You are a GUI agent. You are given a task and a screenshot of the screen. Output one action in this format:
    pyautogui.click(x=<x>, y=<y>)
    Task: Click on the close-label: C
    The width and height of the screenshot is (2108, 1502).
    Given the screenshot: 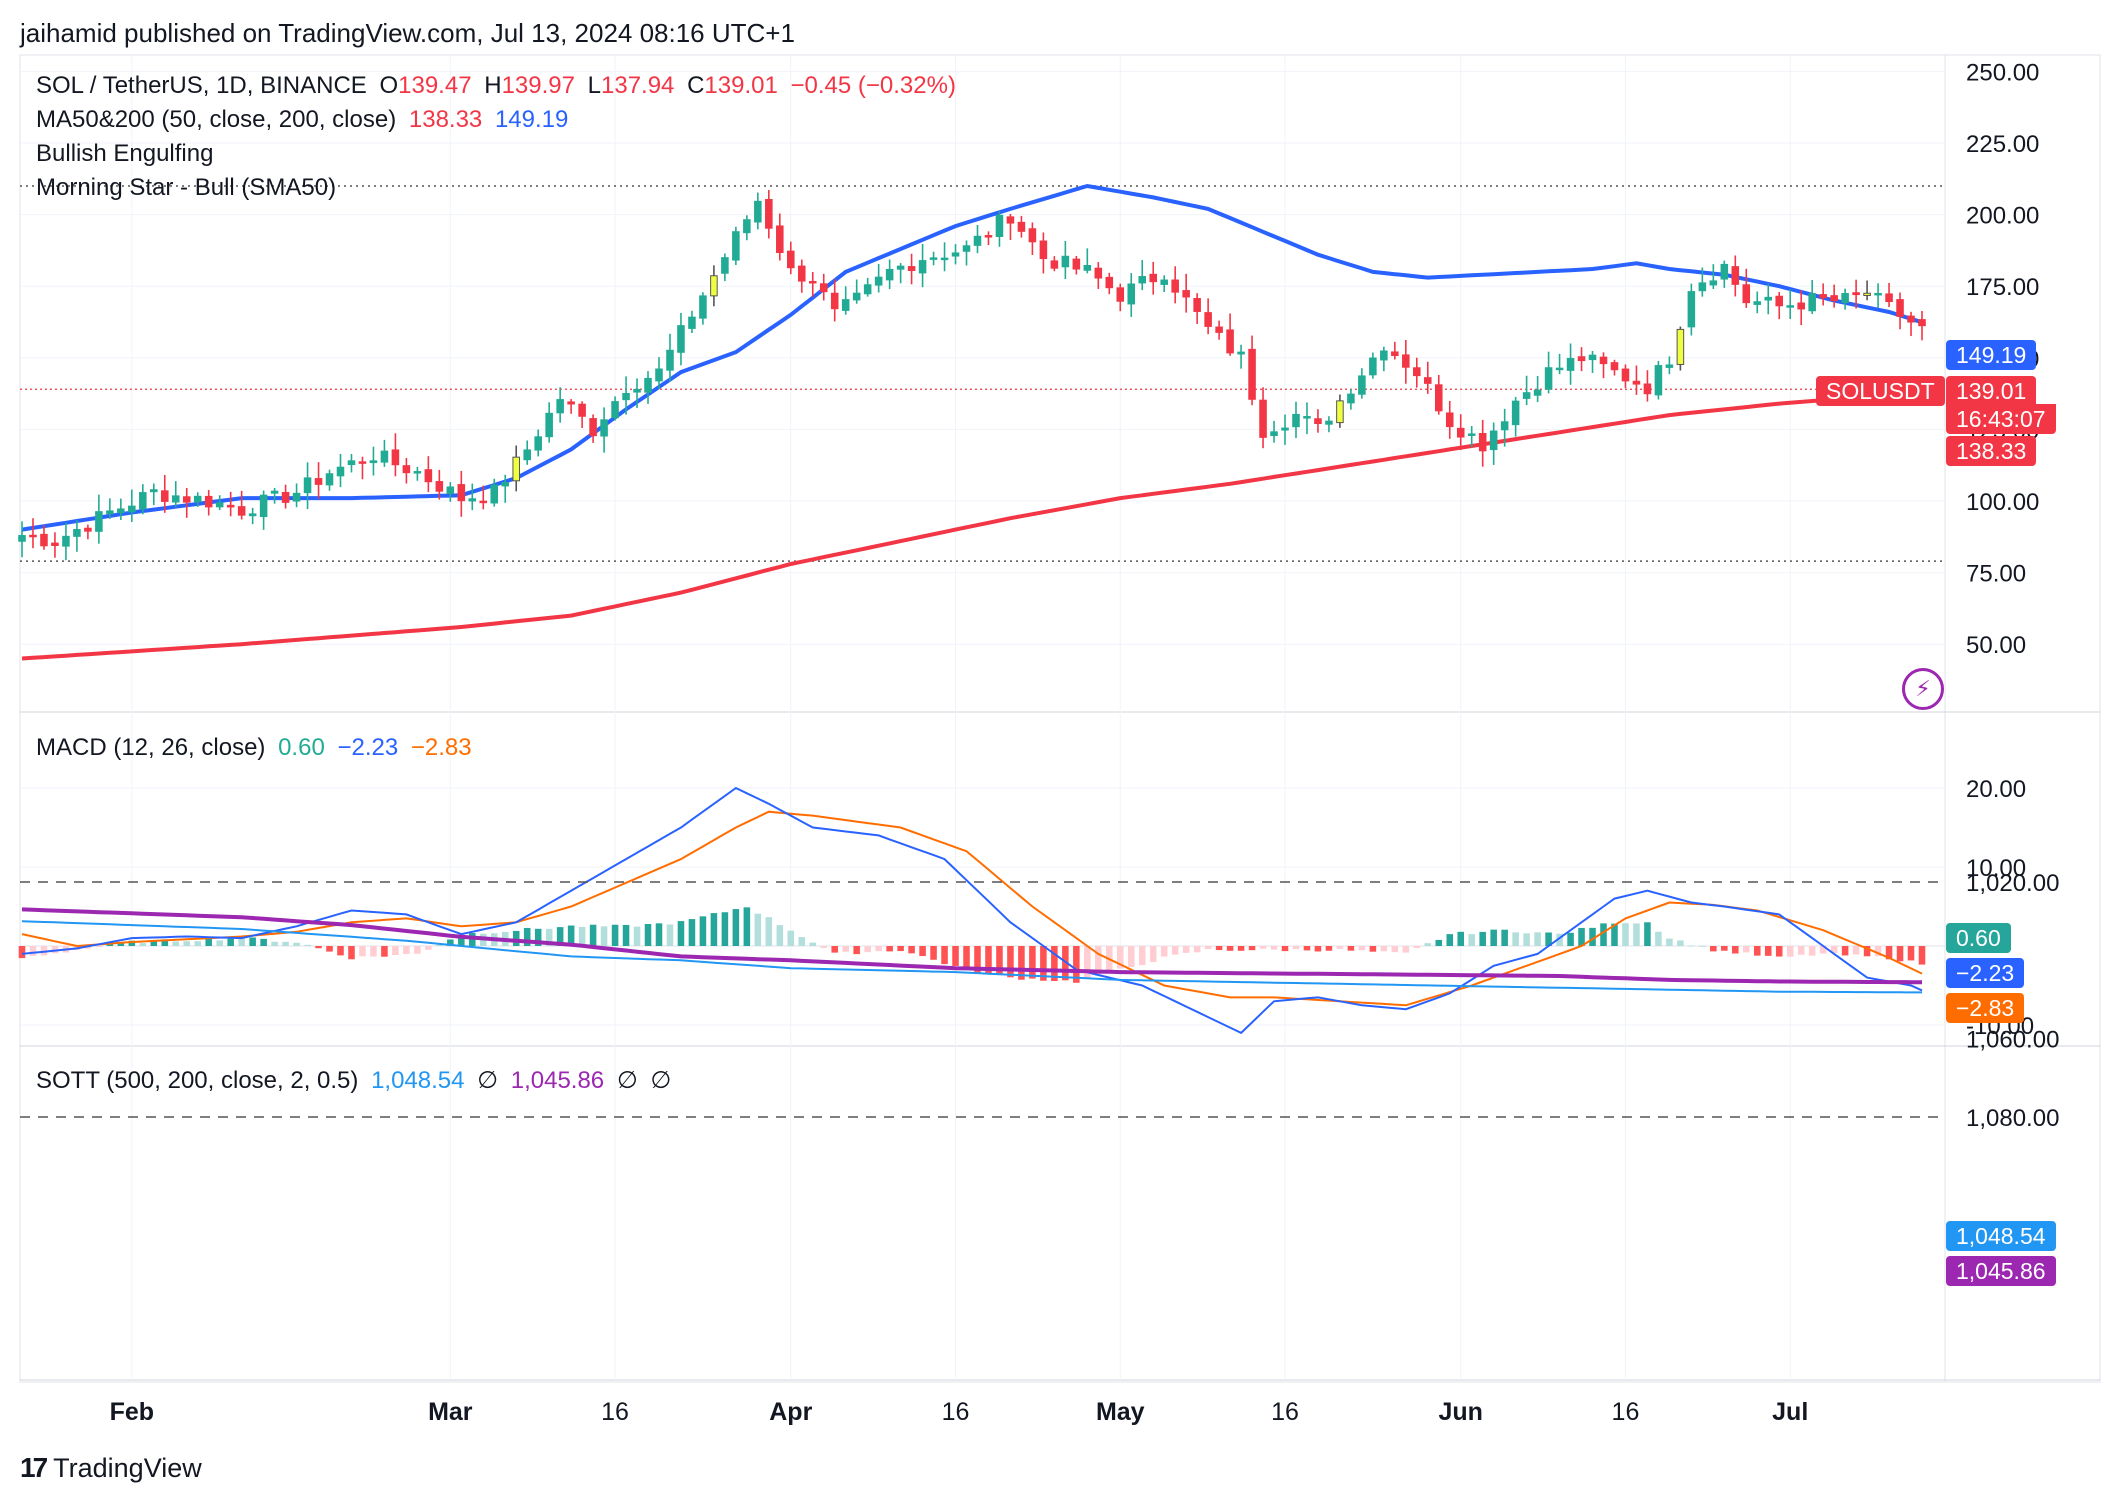 What is the action you would take?
    pyautogui.click(x=696, y=85)
    